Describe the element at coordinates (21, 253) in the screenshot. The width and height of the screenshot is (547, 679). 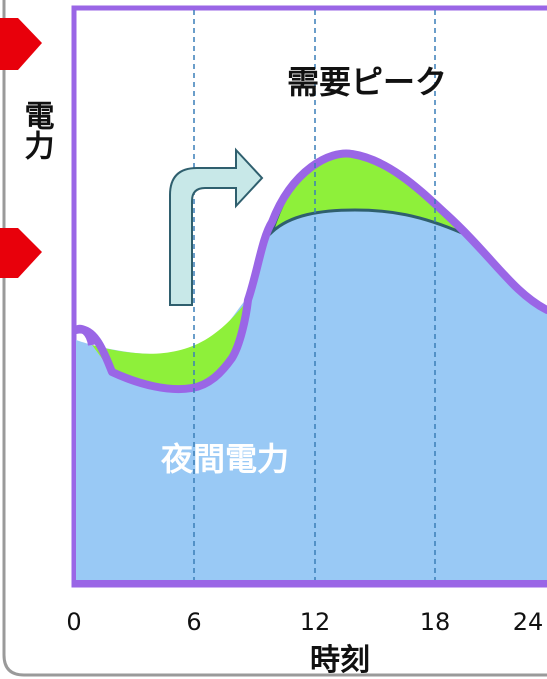
I see `red-marker-bottom` at that location.